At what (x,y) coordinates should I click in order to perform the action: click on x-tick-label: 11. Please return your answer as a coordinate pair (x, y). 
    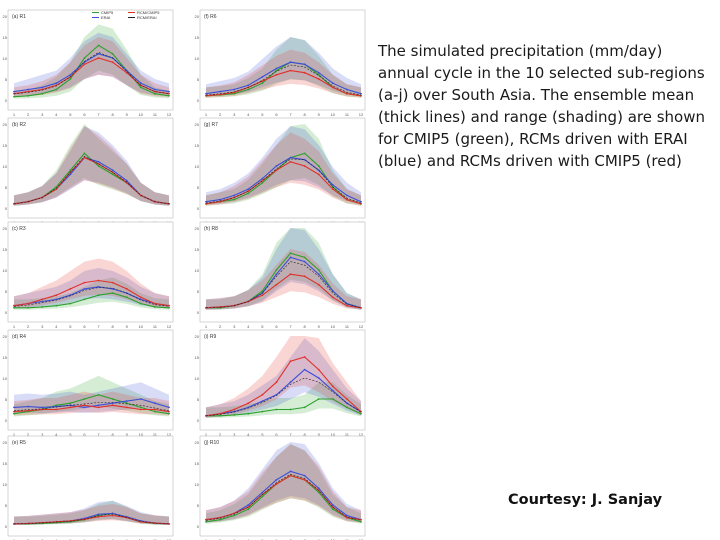
    Looking at the image, I should click on (347, 326).